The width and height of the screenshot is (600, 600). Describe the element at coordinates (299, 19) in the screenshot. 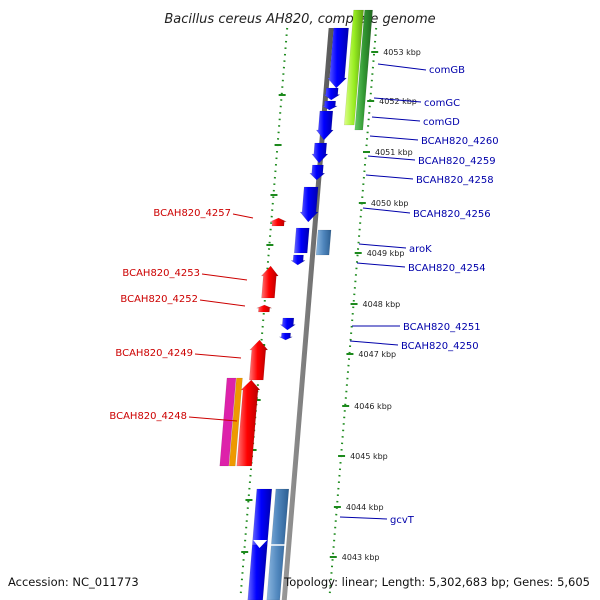

I see `map-title: Bacillus cereus AH820, complete genome` at that location.